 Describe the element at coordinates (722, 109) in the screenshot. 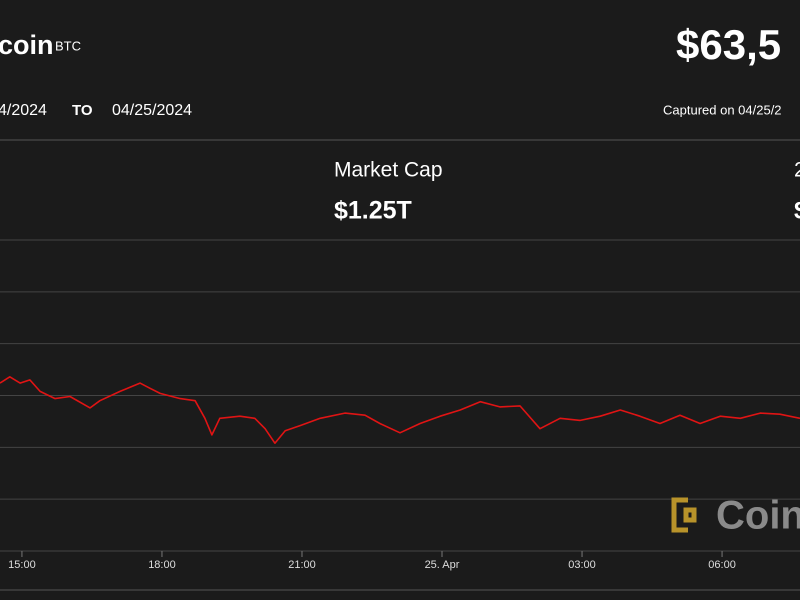

I see `captured-date: Captured on 04/25/2` at that location.